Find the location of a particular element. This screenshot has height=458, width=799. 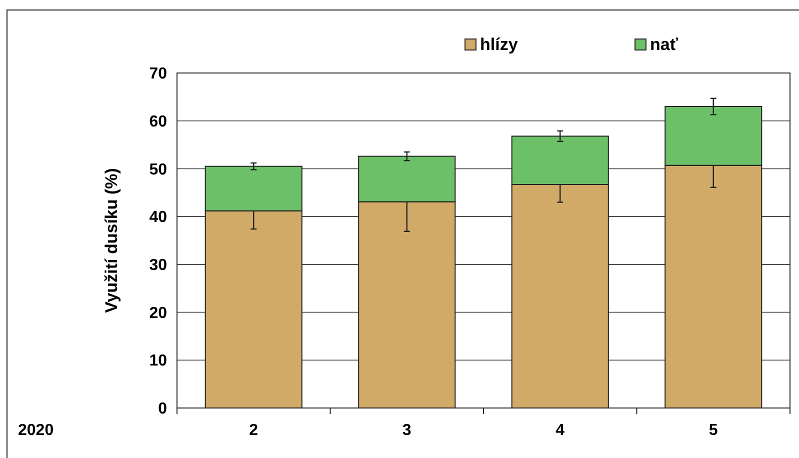

text: 2020 is located at coordinates (36, 430).